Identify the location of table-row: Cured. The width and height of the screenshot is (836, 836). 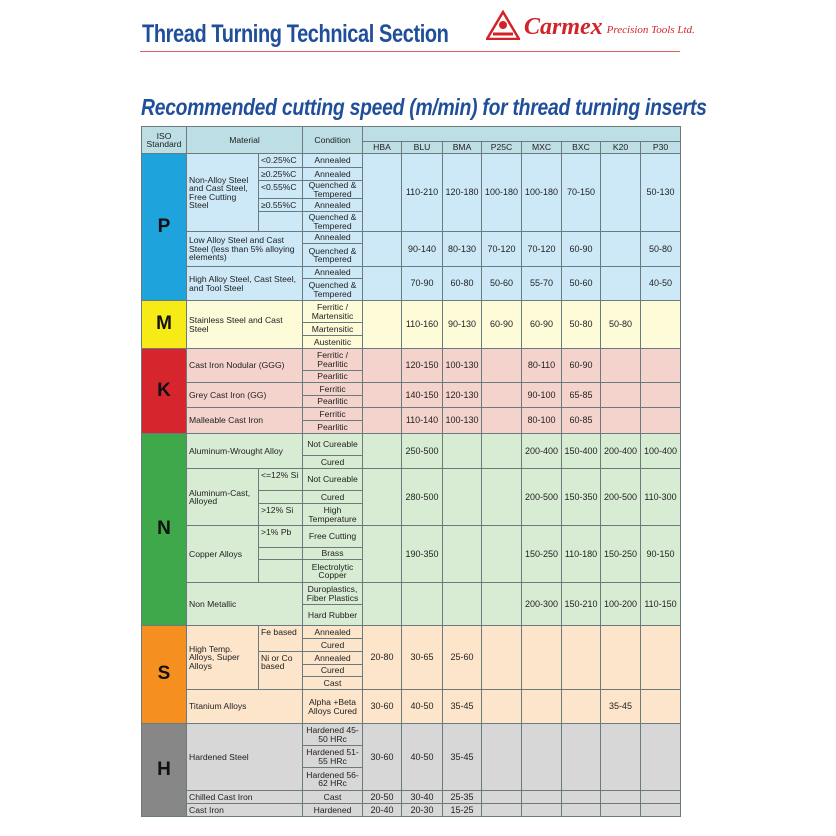
(411, 497).